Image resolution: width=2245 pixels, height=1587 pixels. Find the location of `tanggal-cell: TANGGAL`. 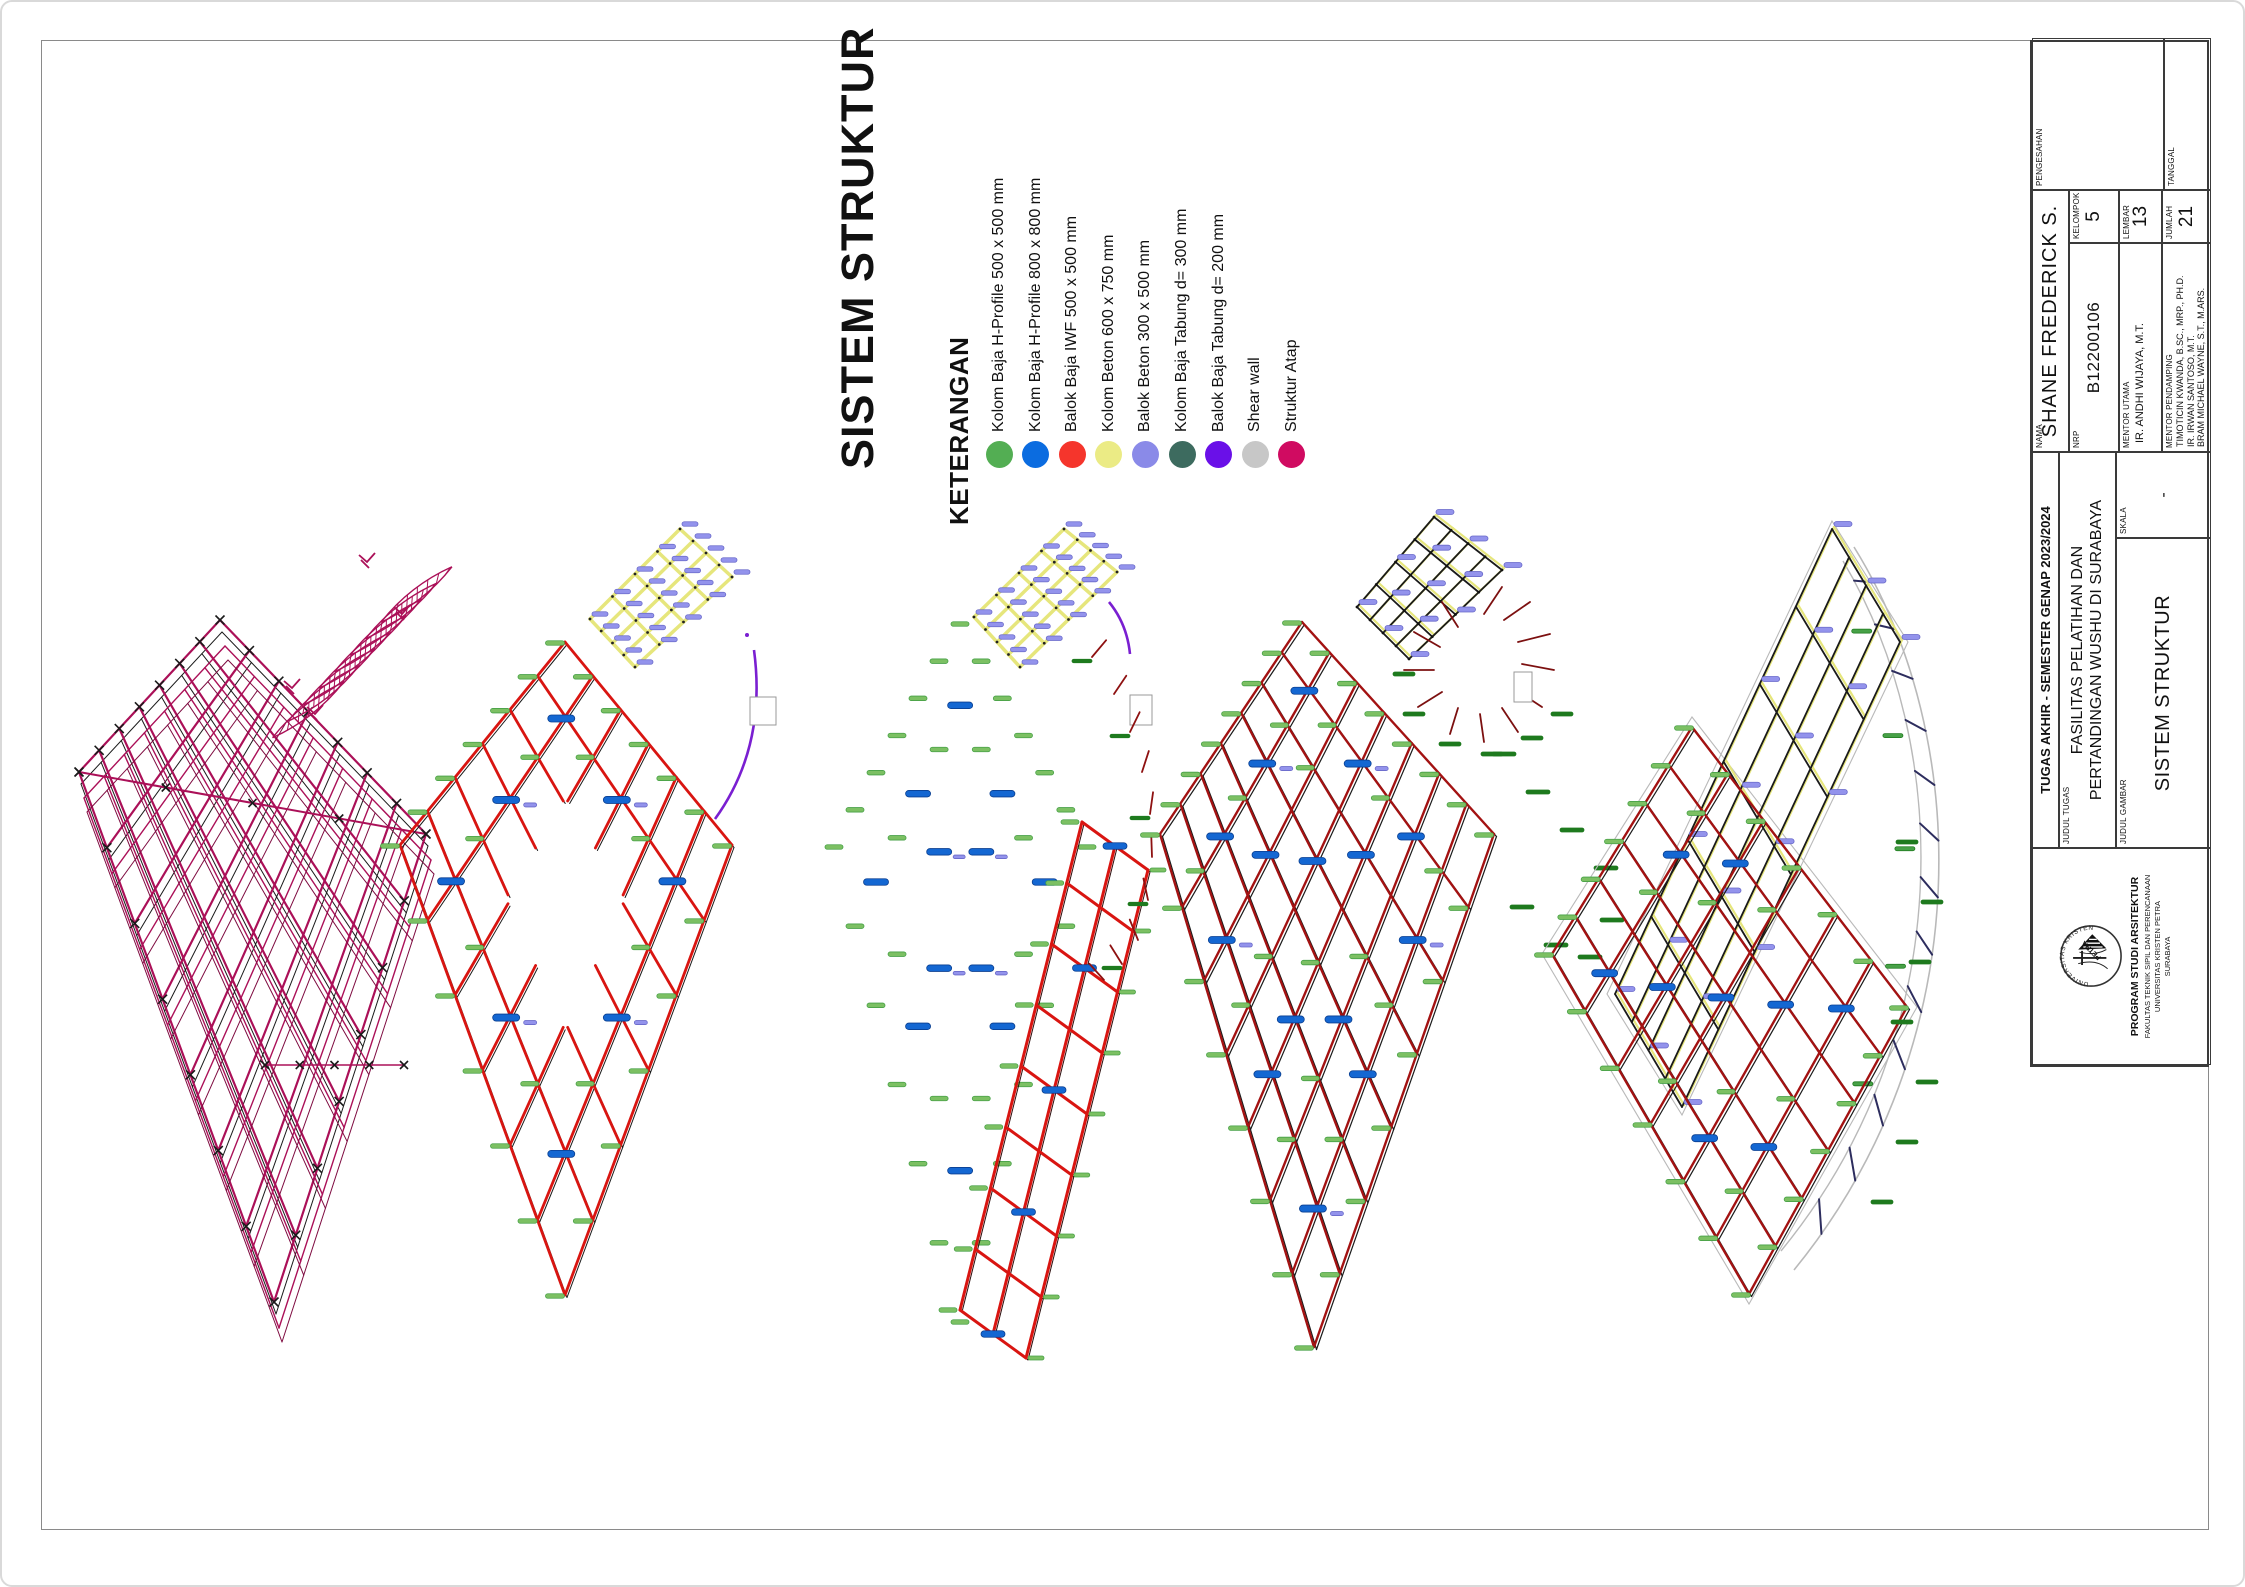

tanggal-cell: TANGGAL is located at coordinates (2187, 114).